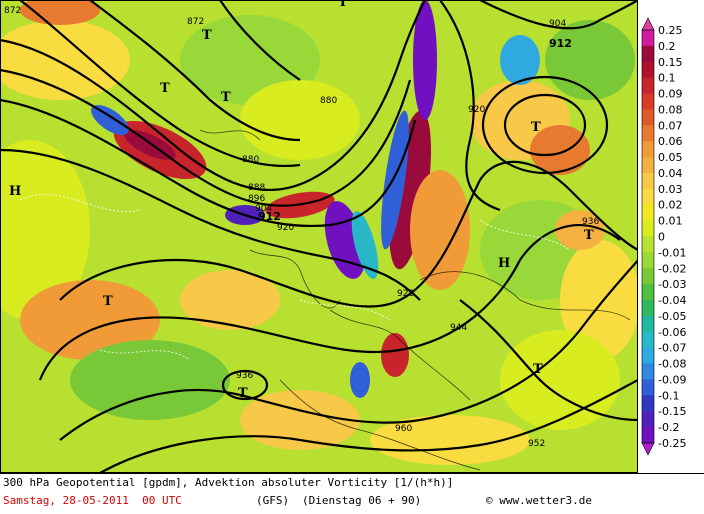  Describe the element at coordinates (667, 78) in the screenshot. I see `legend-tick-label: 0.1` at that location.